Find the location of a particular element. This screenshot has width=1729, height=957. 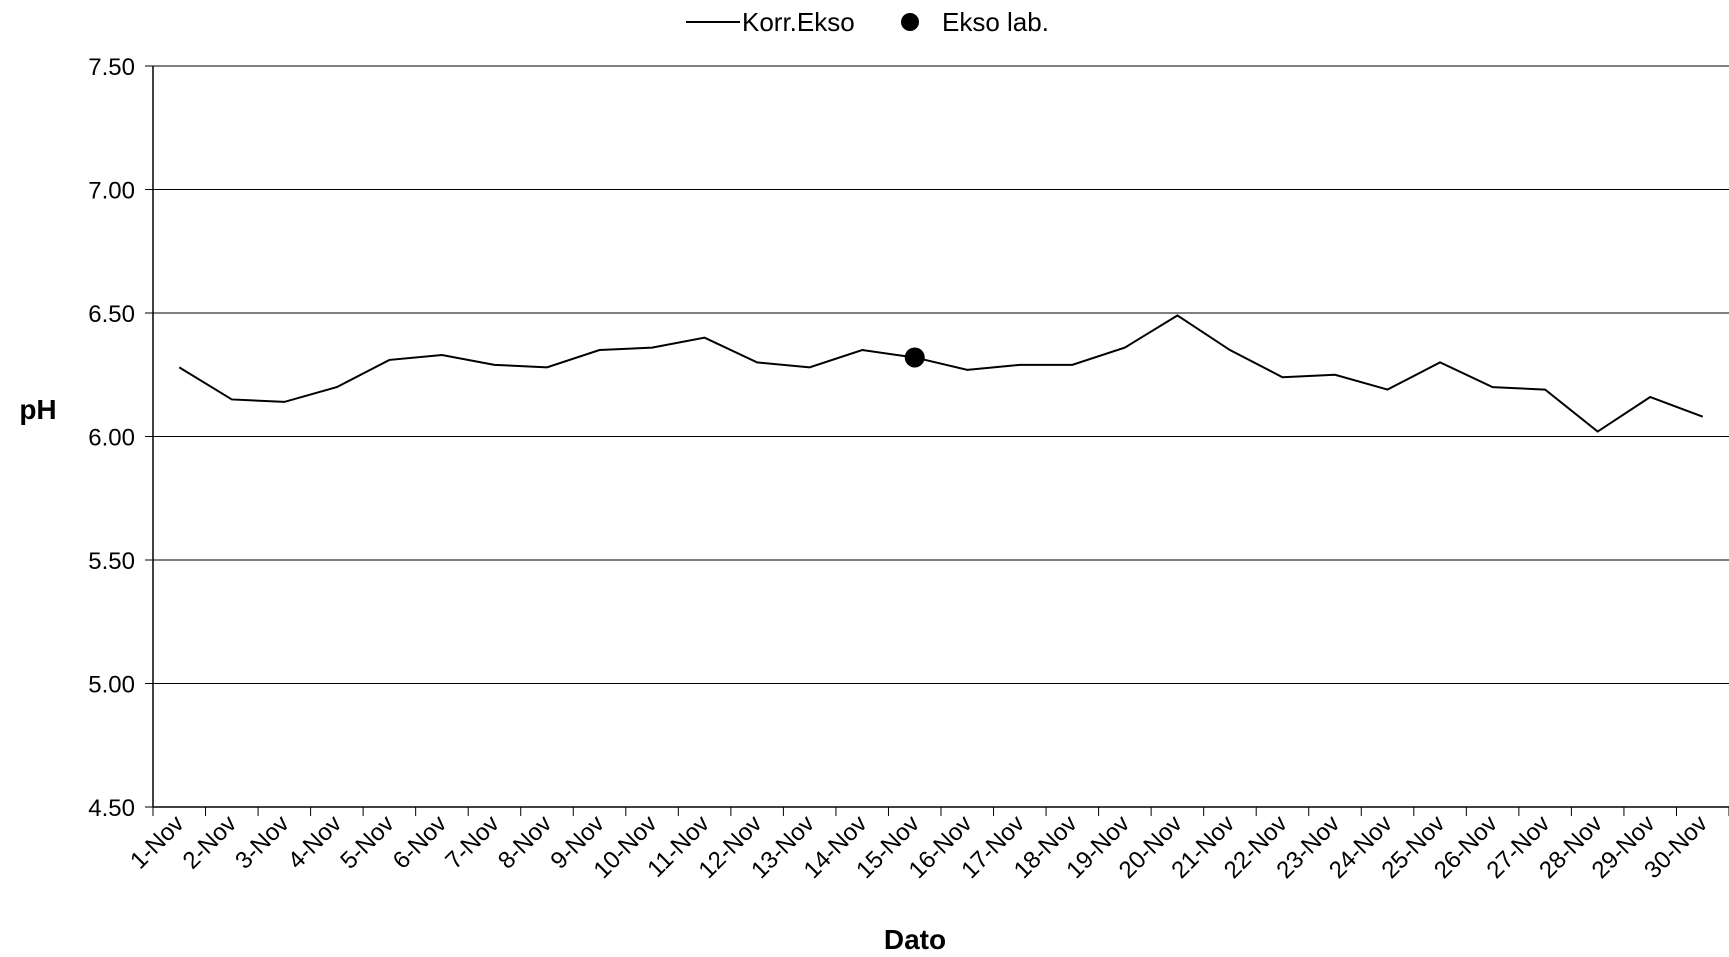

y-tick-label: 7.50 is located at coordinates (111, 67).